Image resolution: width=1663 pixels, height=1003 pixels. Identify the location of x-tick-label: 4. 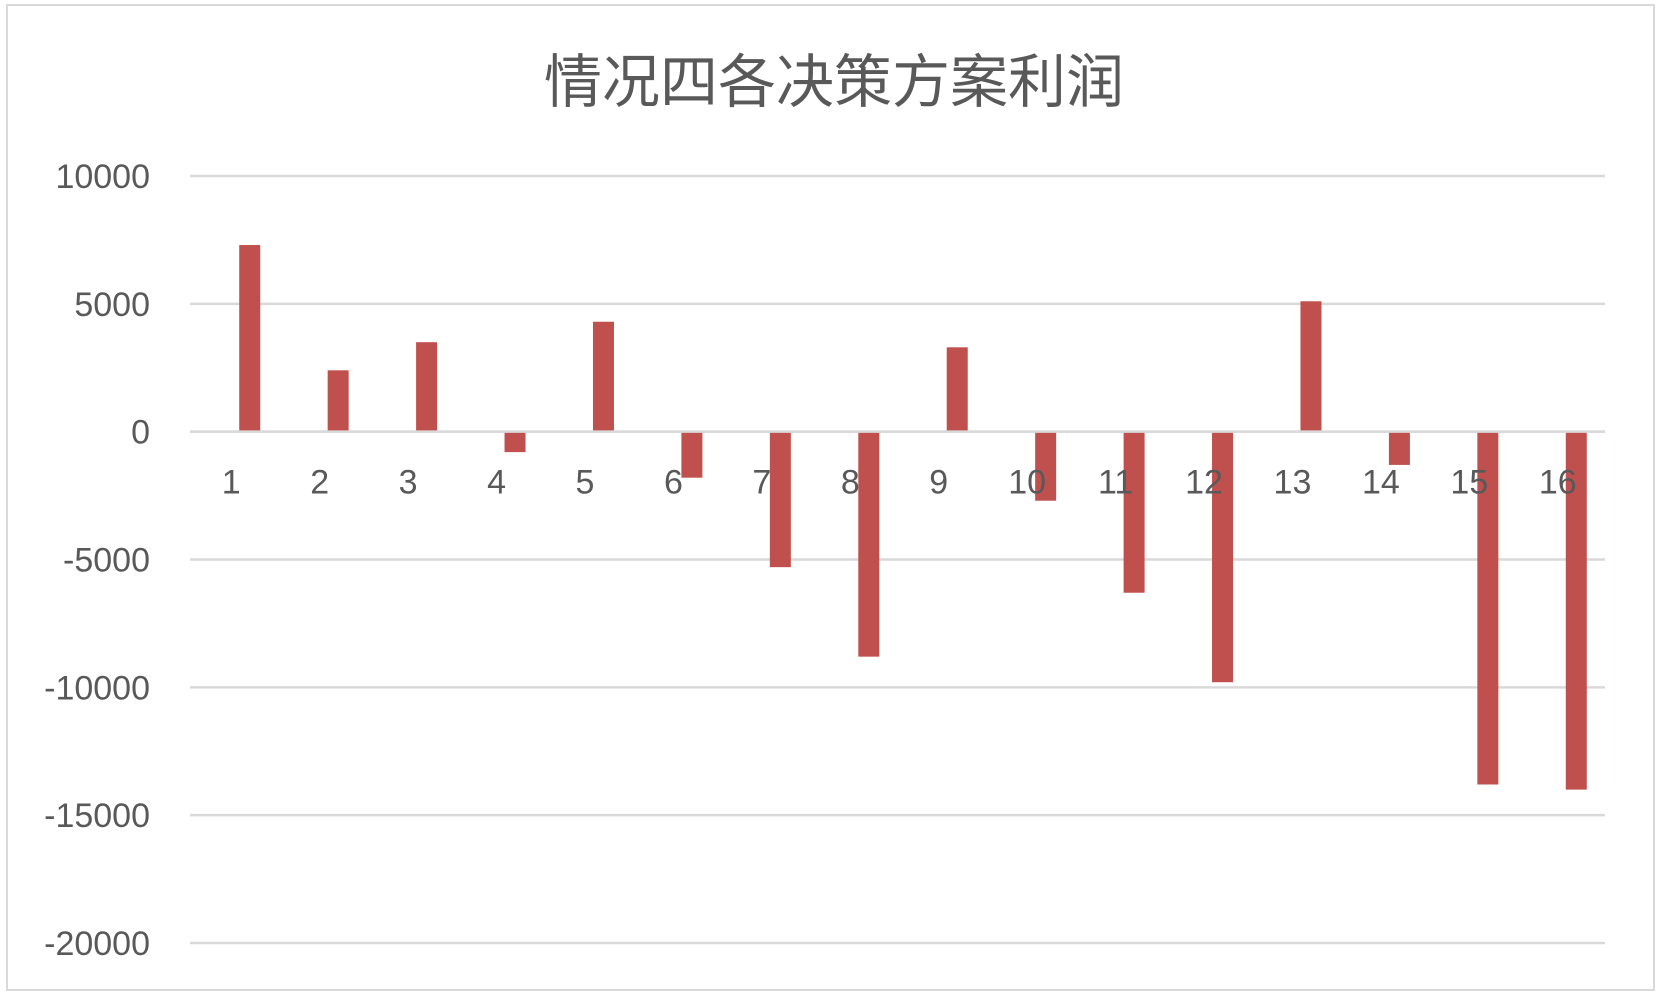
(496, 483).